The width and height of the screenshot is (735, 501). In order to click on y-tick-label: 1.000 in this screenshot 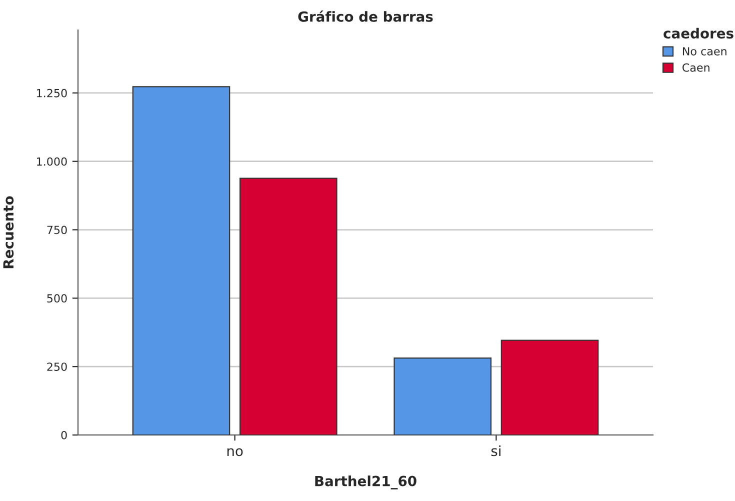, I will do `click(51, 161)`.